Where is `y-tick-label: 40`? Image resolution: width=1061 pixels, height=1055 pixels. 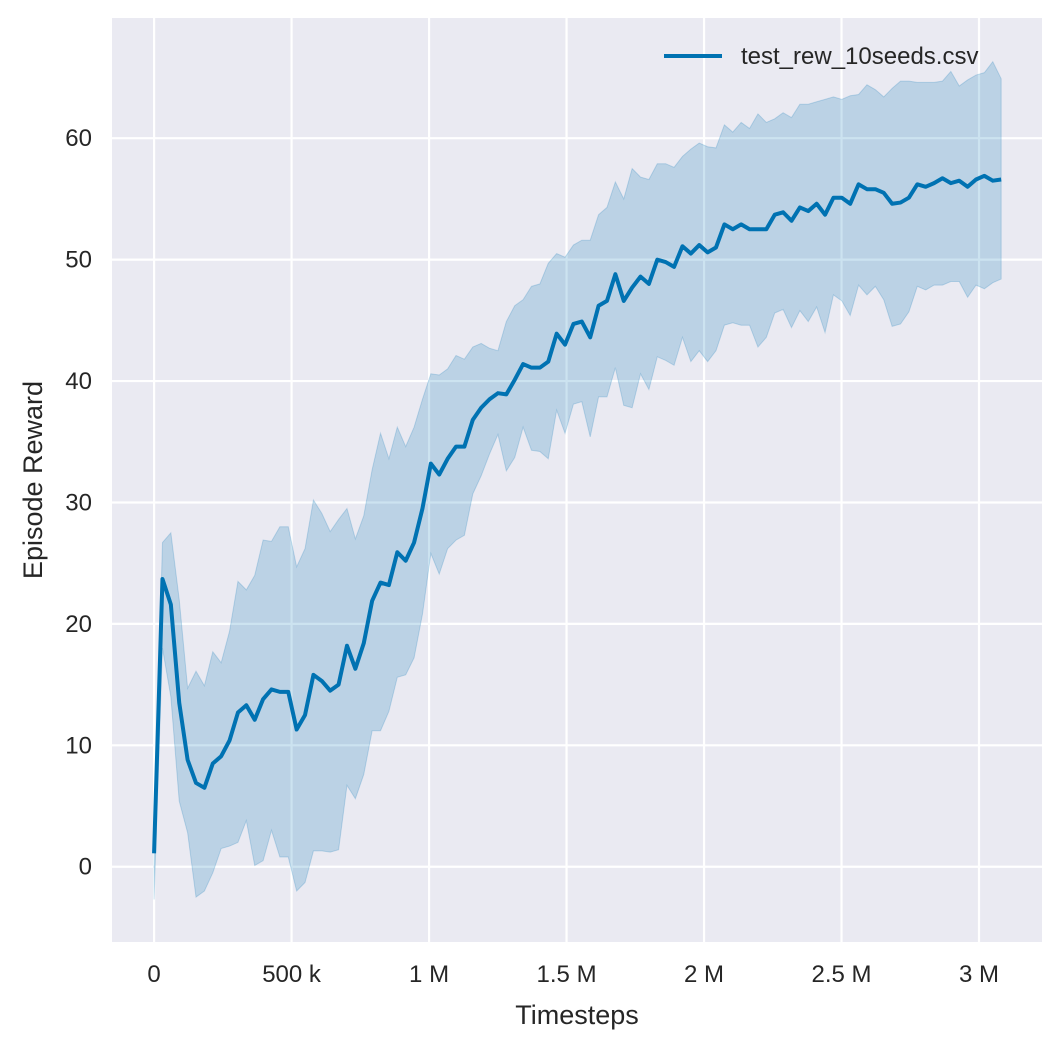
y-tick-label: 40 is located at coordinates (78, 381).